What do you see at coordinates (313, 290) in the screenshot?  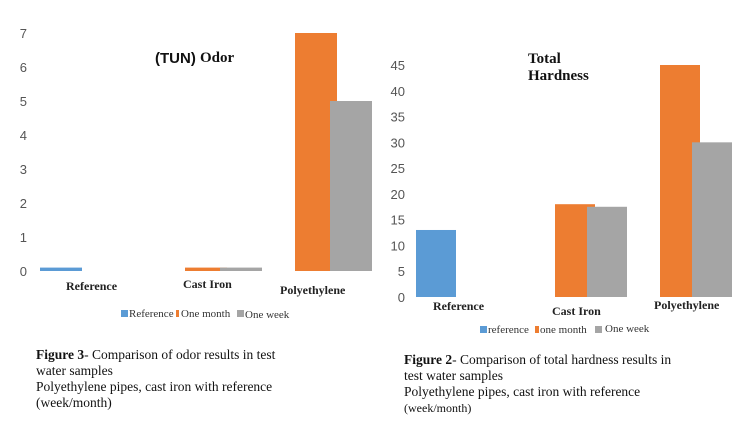 I see `odor-category-label: Polyethylene` at bounding box center [313, 290].